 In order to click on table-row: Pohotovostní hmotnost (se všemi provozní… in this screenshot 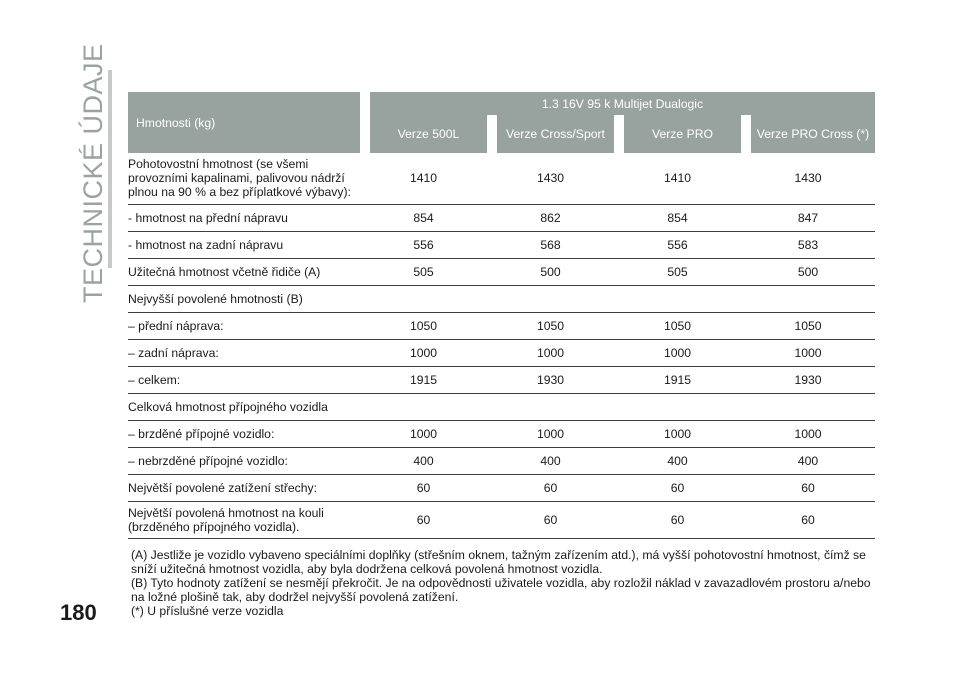, I will do `click(501, 179)`.